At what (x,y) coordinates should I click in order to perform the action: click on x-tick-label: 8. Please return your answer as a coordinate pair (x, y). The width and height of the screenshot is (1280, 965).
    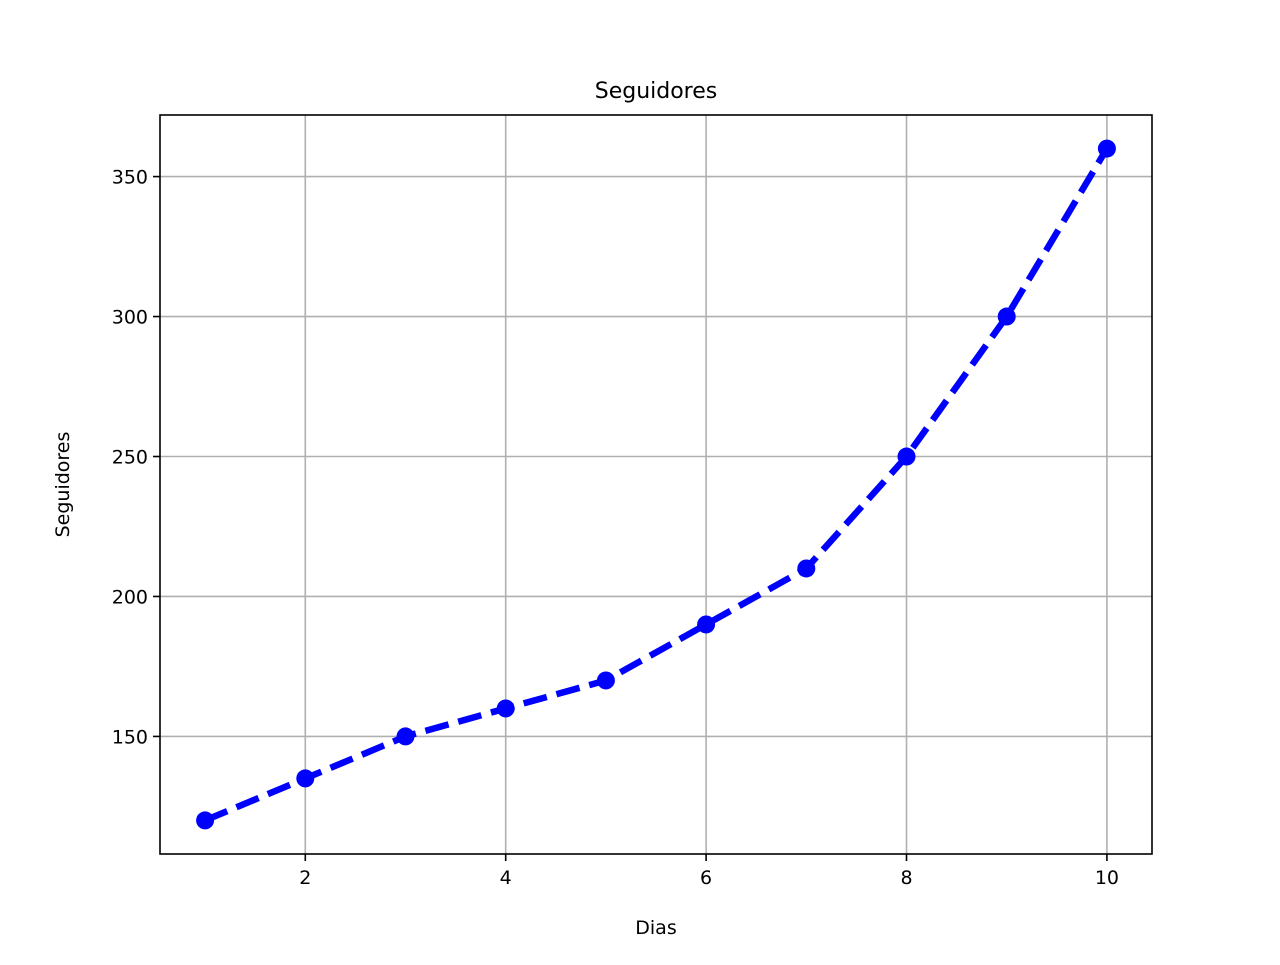
    Looking at the image, I should click on (906, 878).